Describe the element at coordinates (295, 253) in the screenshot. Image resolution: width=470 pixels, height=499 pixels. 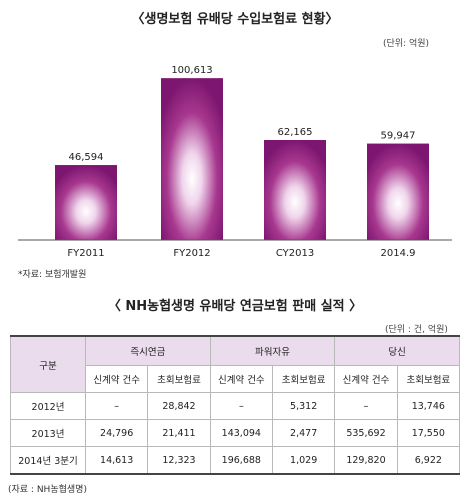
I see `x-tick-label: CY2013` at that location.